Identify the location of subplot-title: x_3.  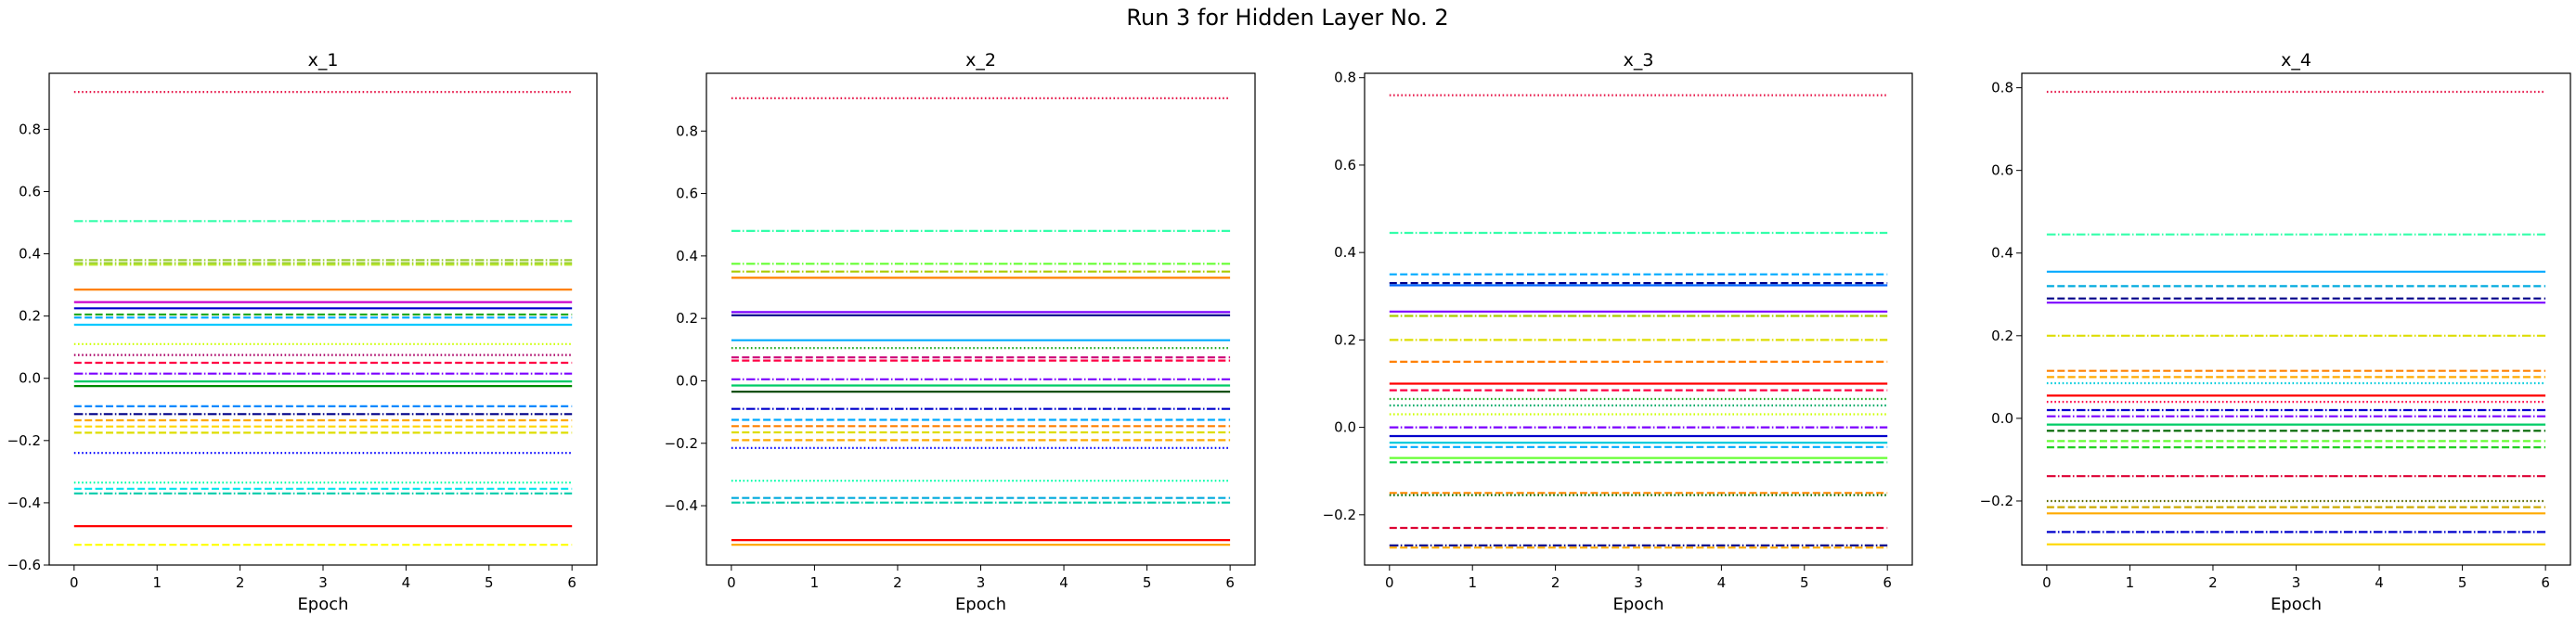
(1639, 60).